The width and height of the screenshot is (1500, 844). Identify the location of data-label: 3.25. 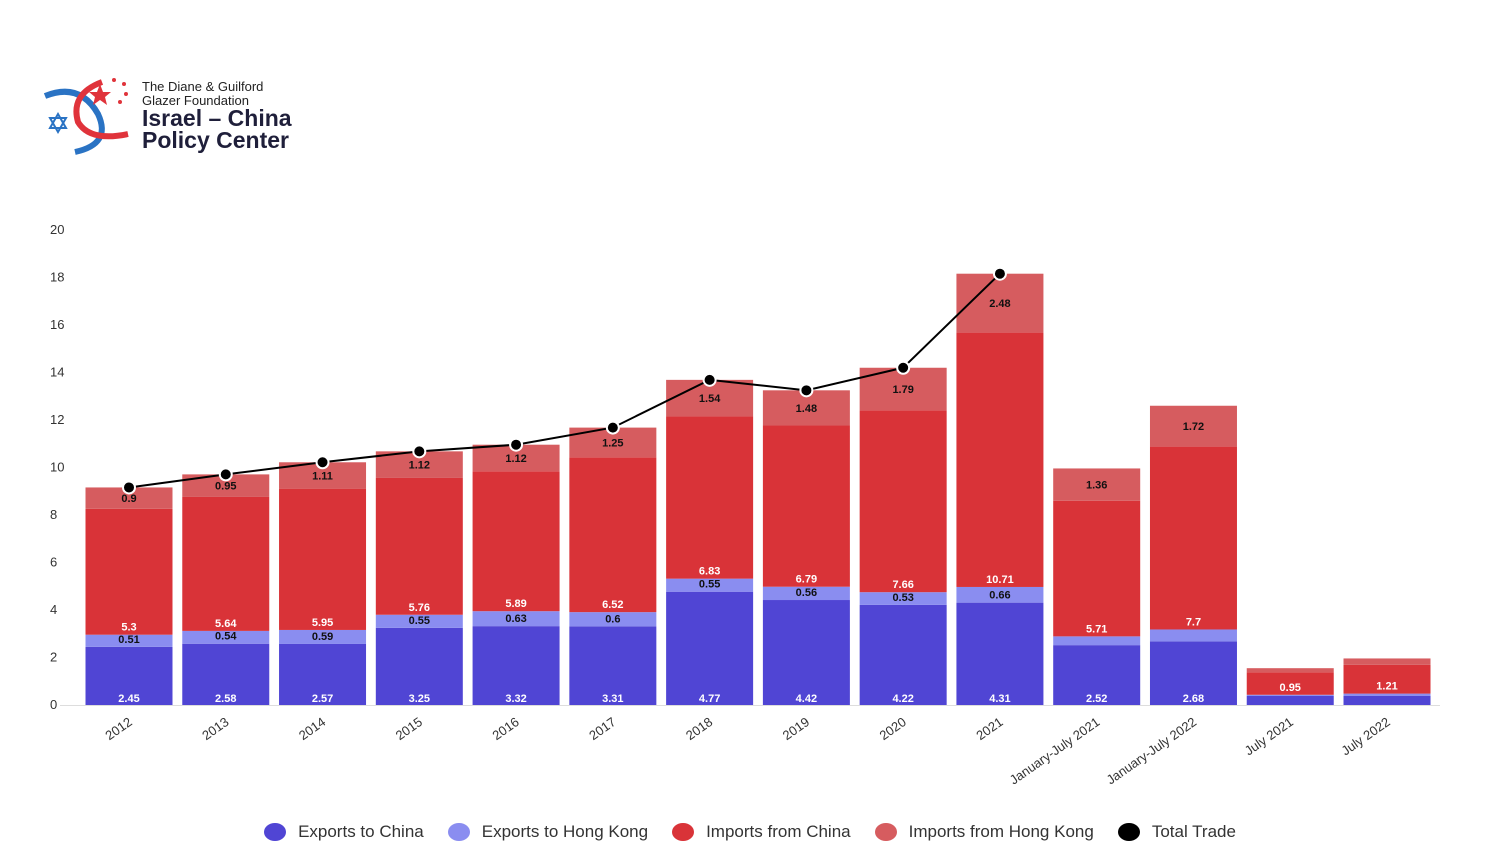
(419, 699).